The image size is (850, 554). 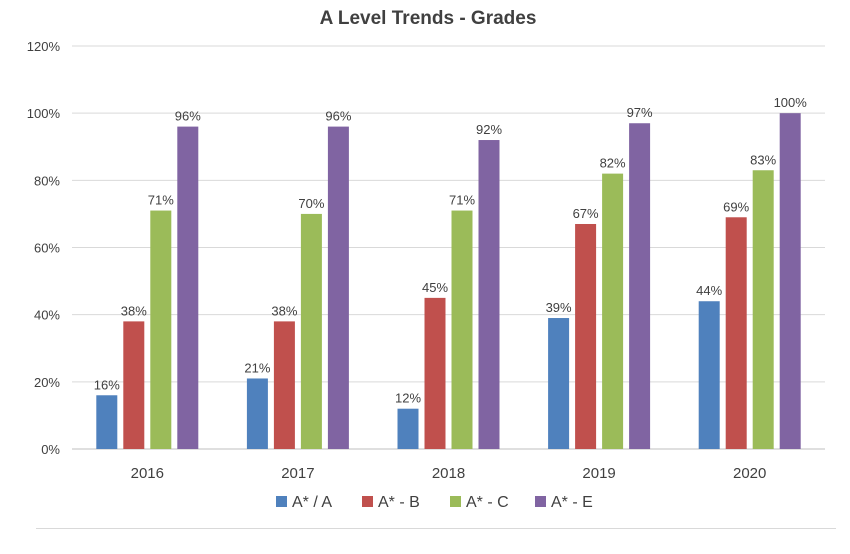 I want to click on y-tick-label: 0%, so click(x=50, y=449).